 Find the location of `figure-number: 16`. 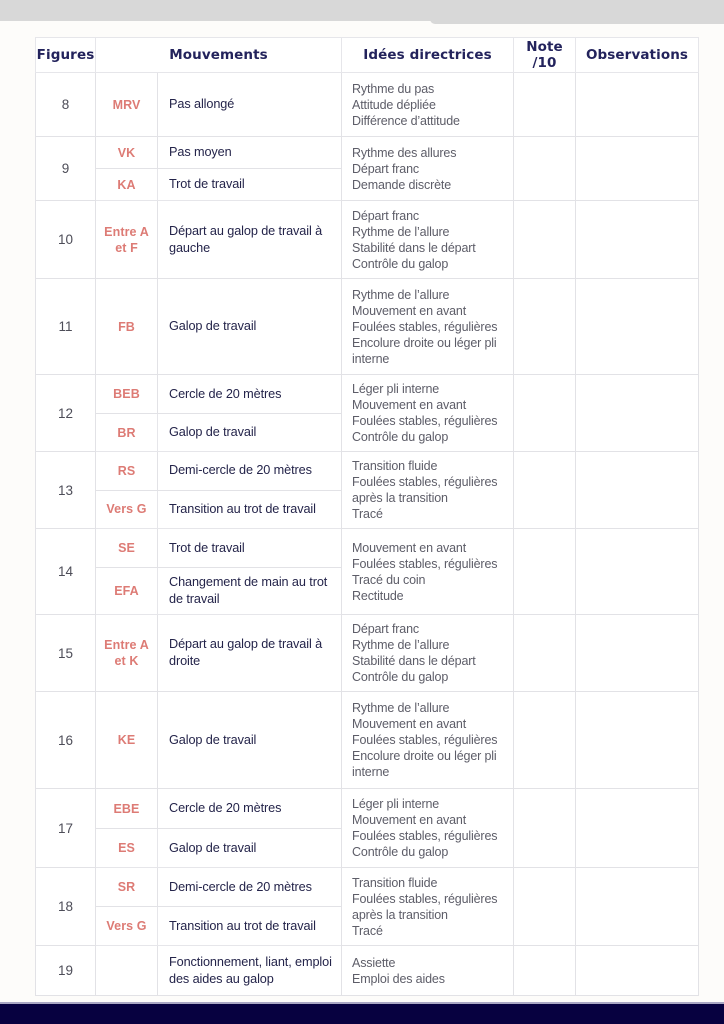

figure-number: 16 is located at coordinates (65, 740).